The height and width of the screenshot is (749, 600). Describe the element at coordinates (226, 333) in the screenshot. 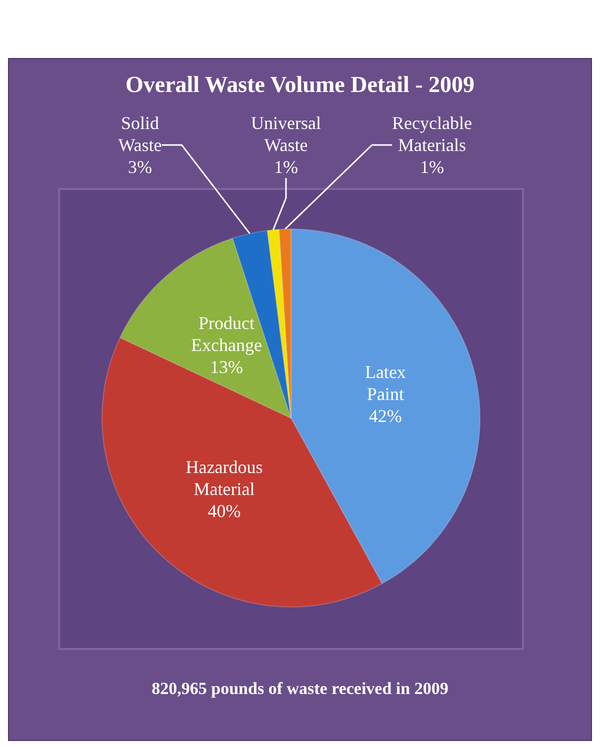

I see `slice-label: Product Exchange` at that location.